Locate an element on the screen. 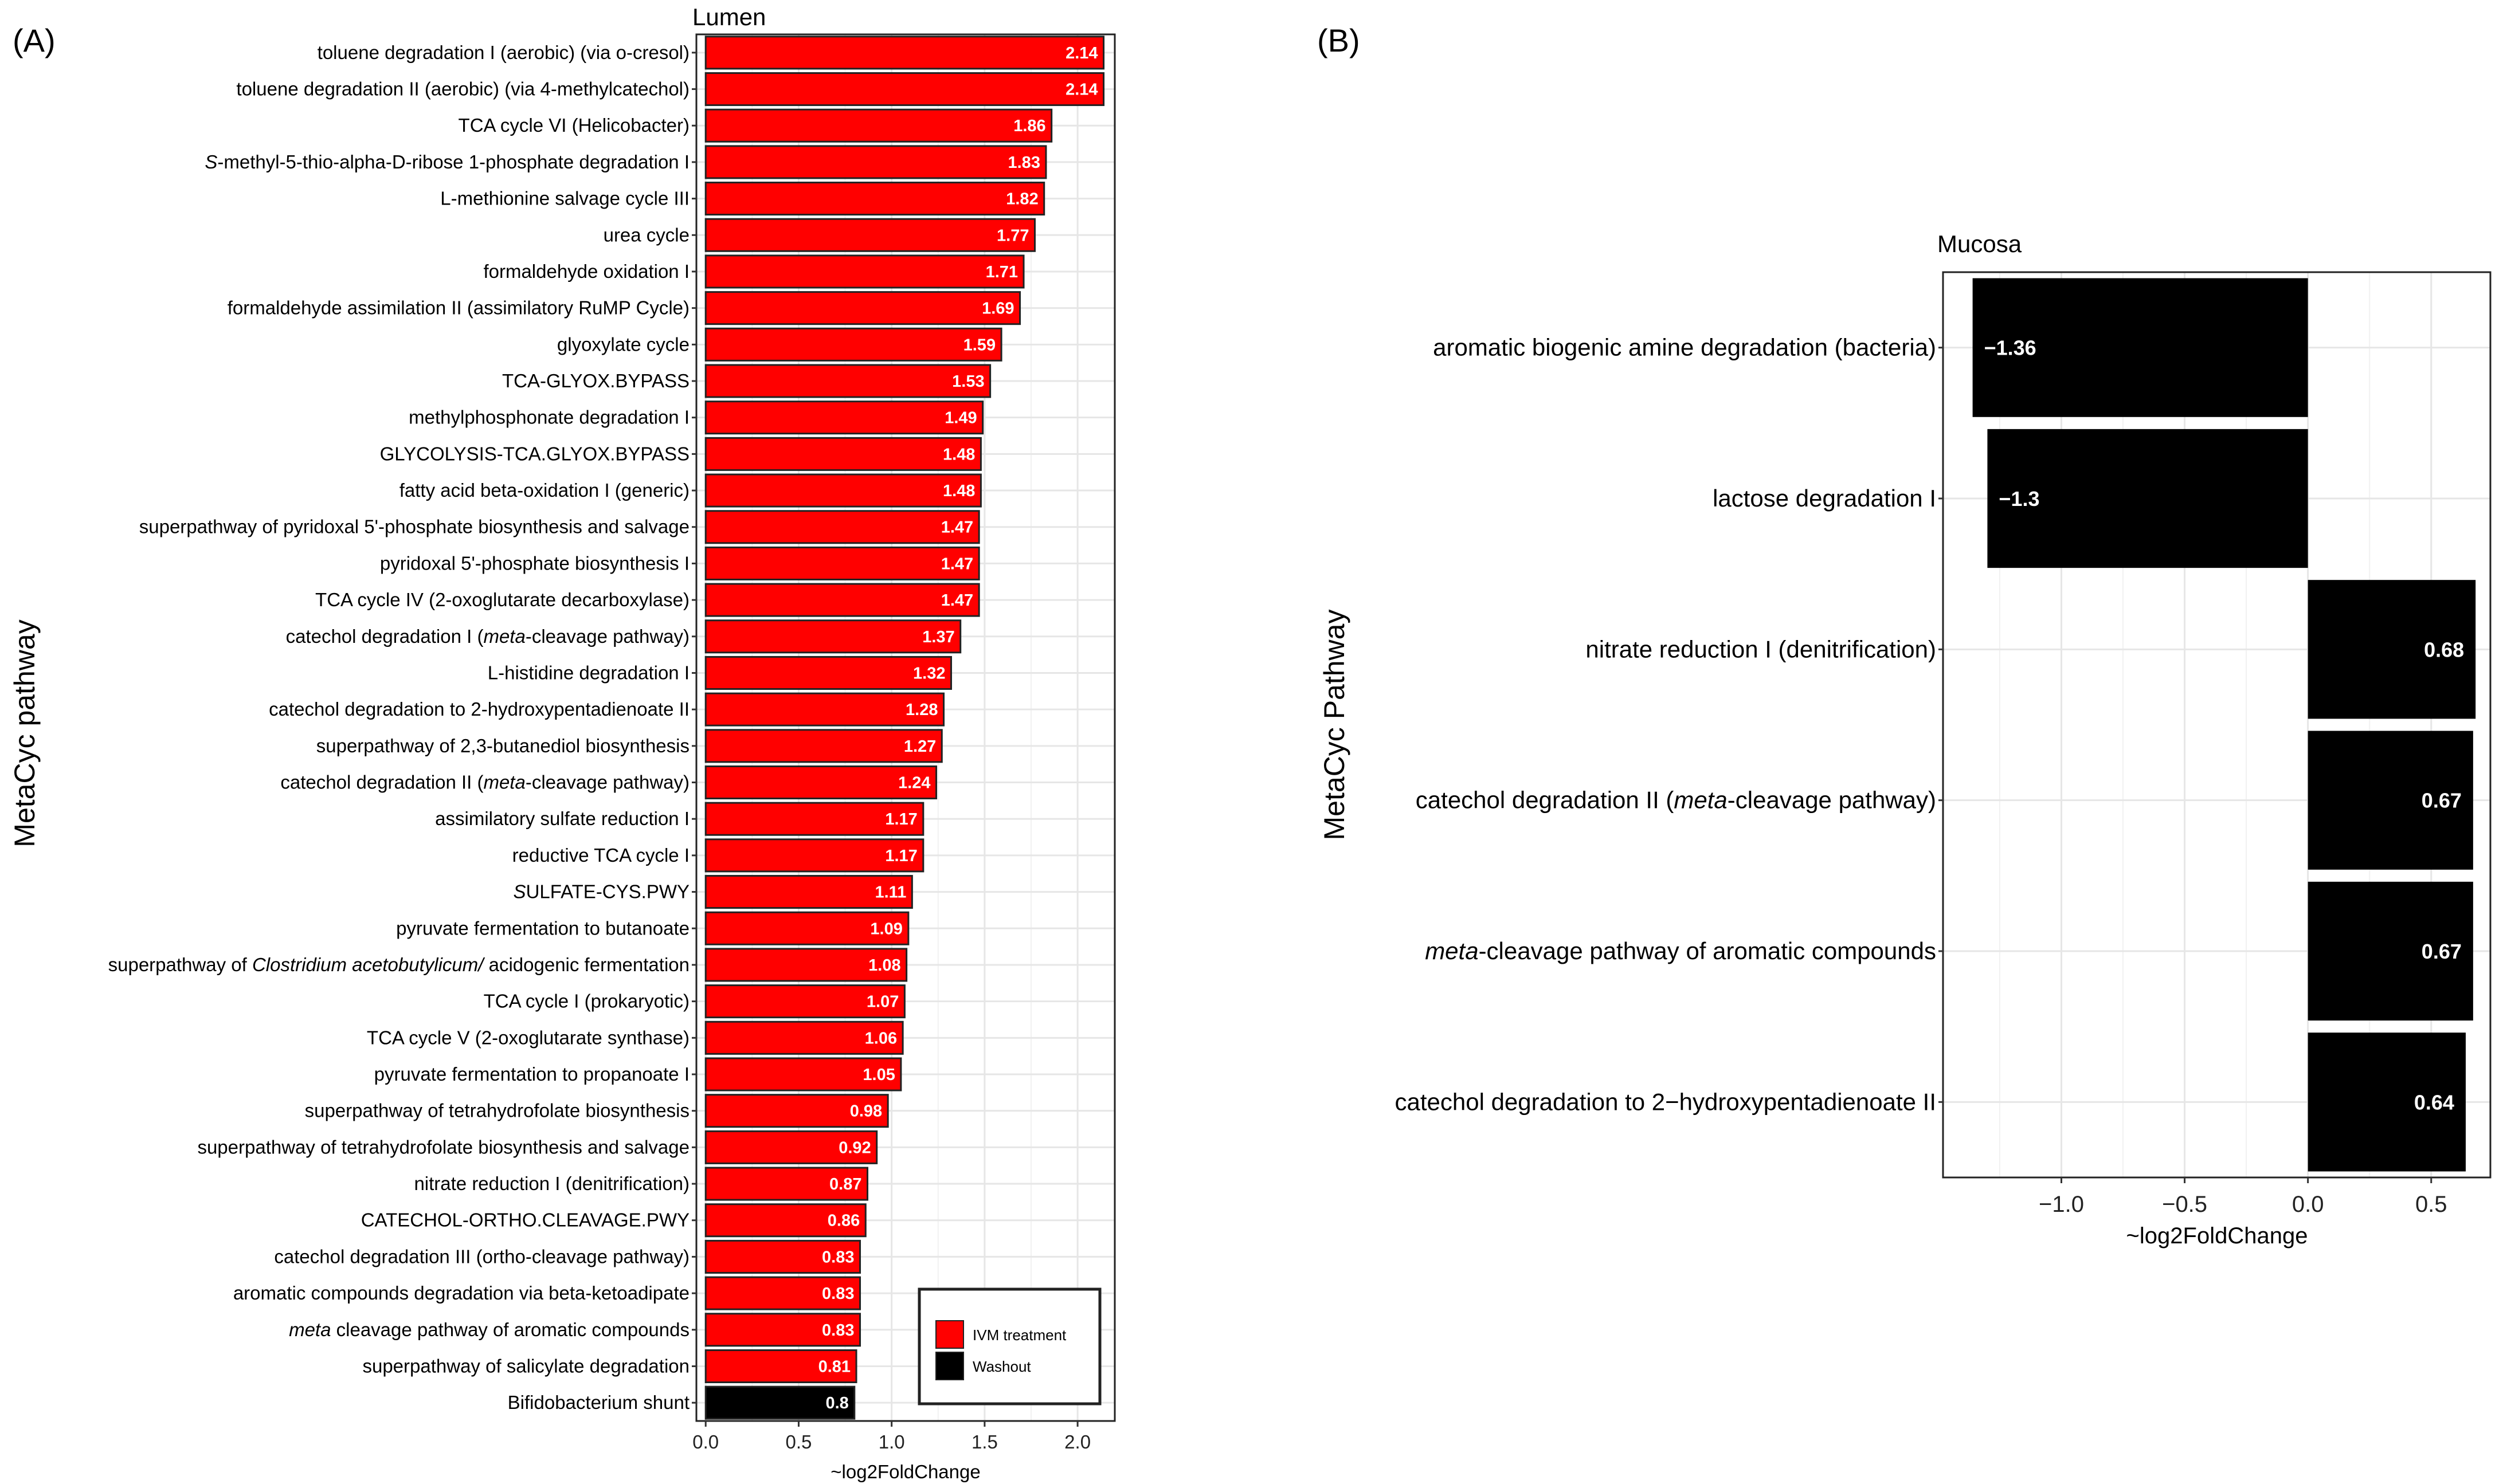 The image size is (2507, 1484). bar-value-label: 0.98 is located at coordinates (866, 1111).